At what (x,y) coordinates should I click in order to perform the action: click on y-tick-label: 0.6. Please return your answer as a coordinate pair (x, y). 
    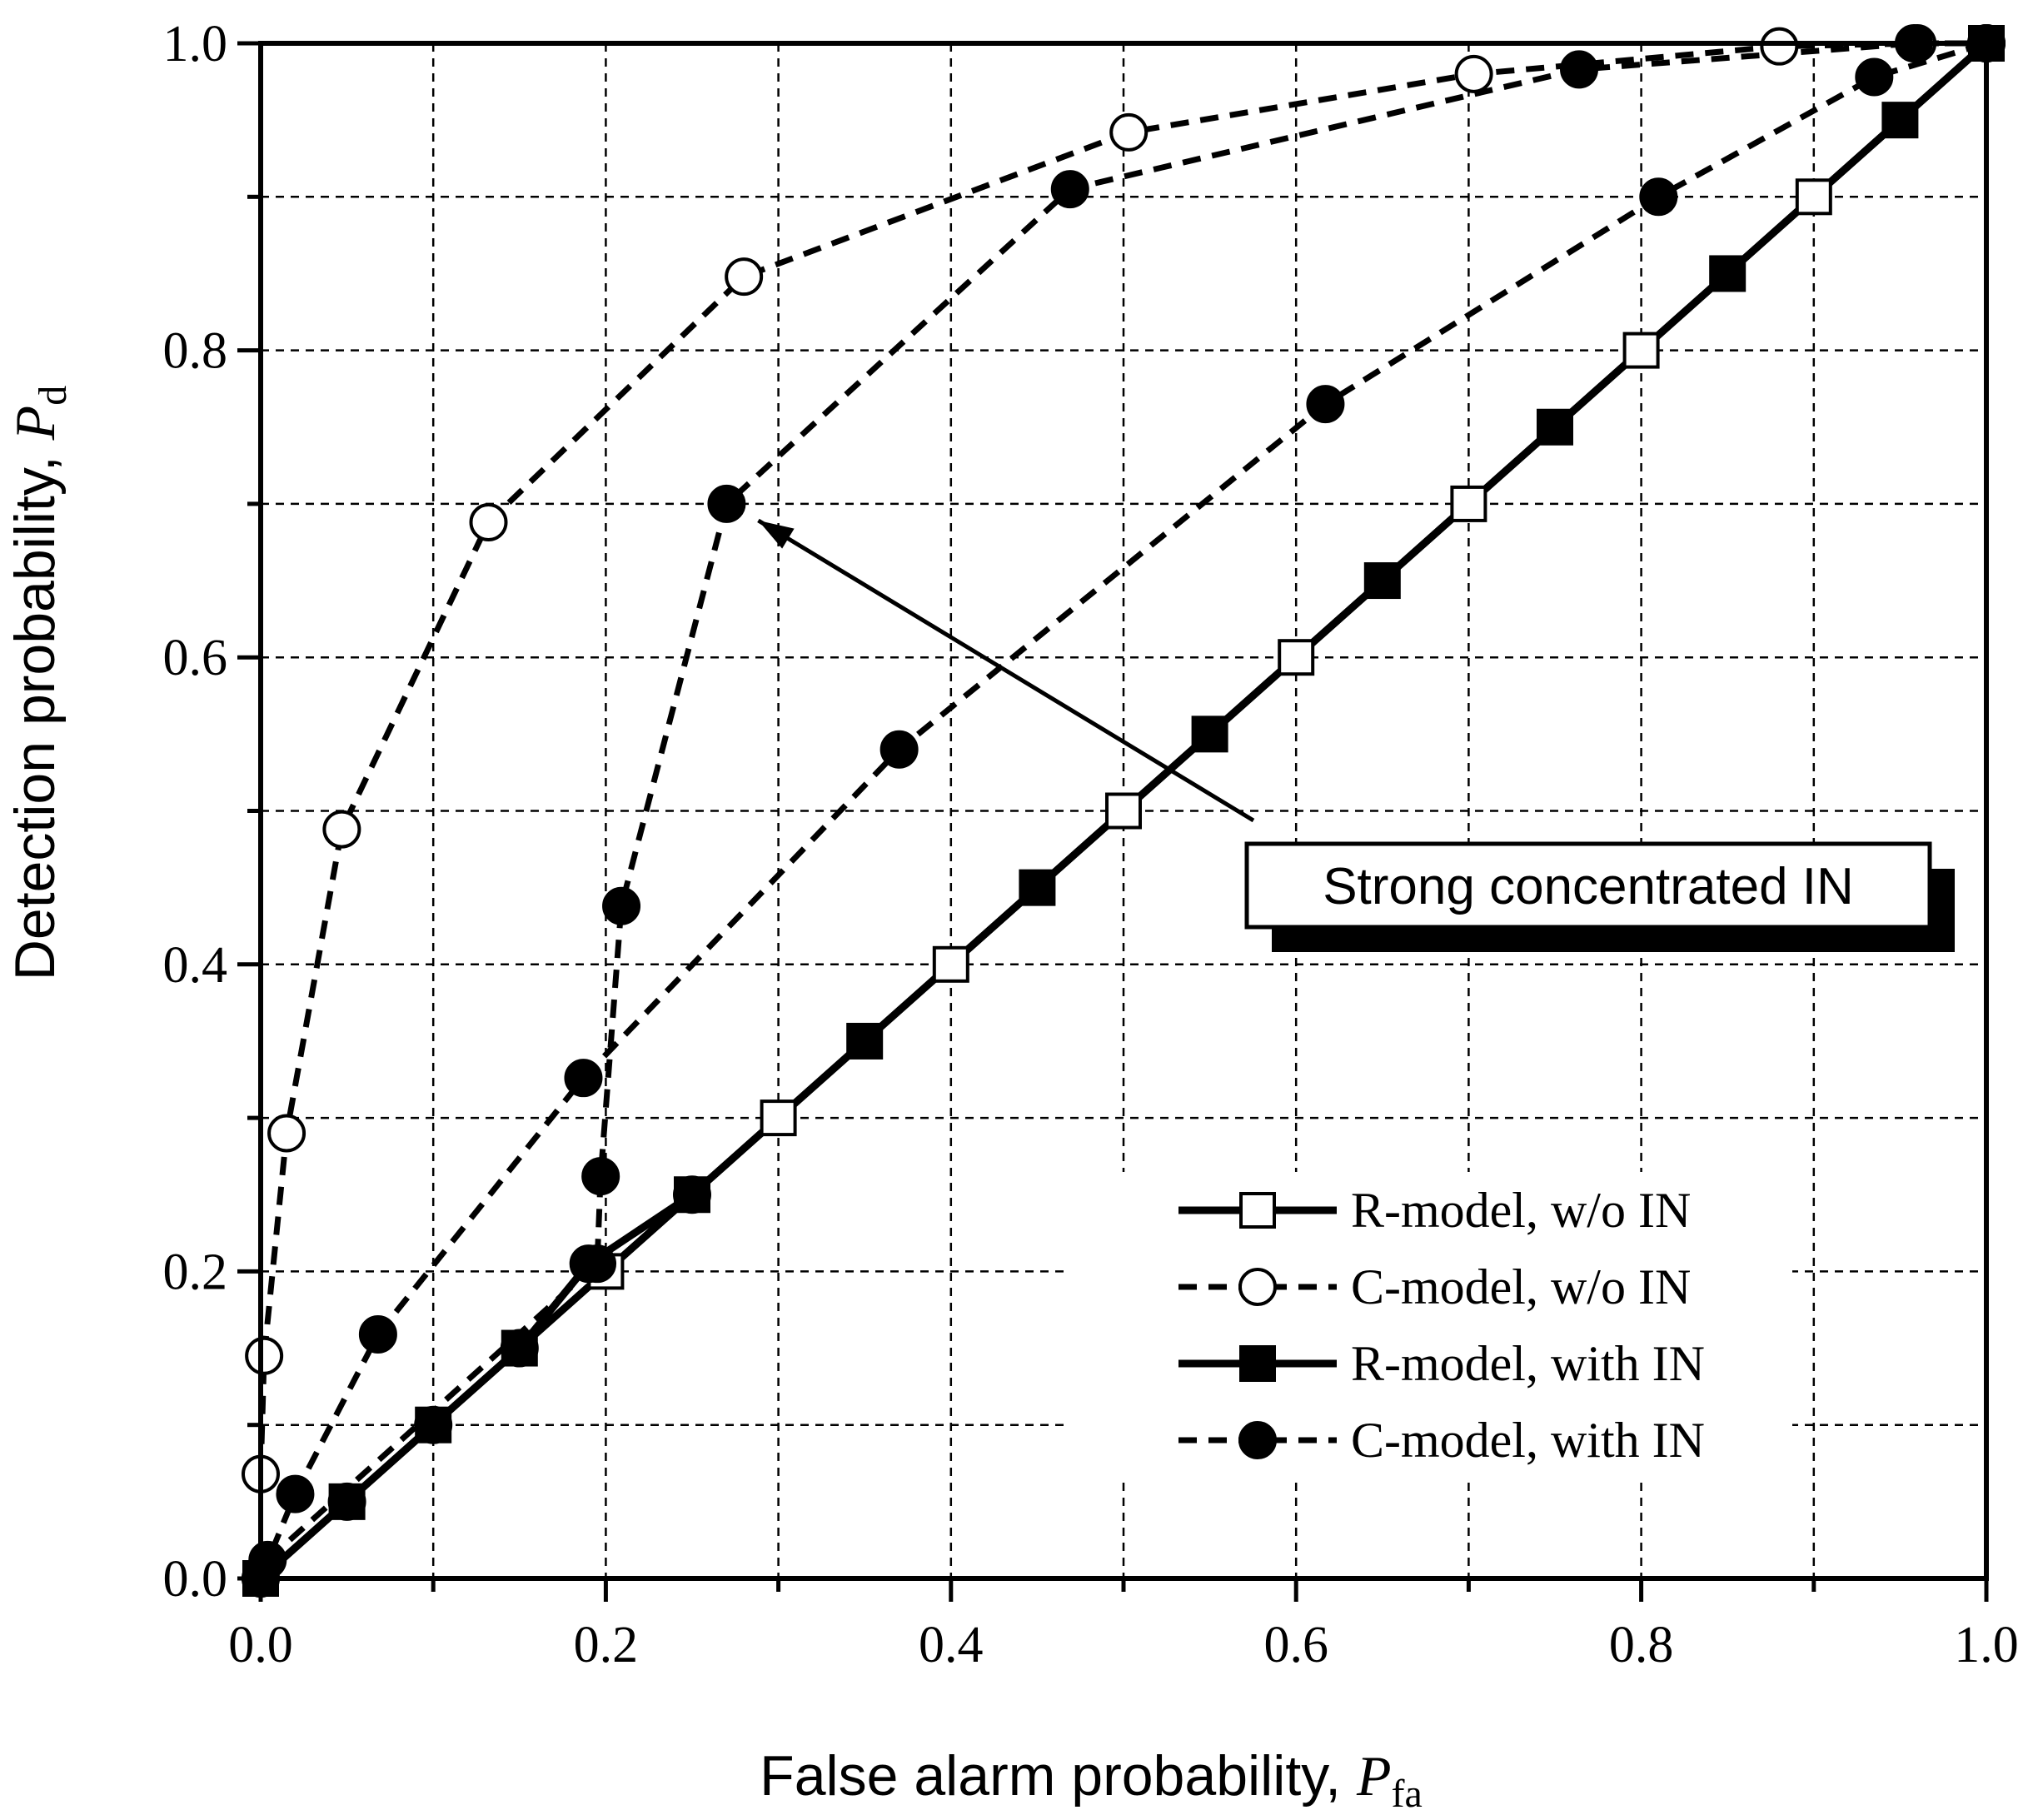
    Looking at the image, I should click on (196, 658).